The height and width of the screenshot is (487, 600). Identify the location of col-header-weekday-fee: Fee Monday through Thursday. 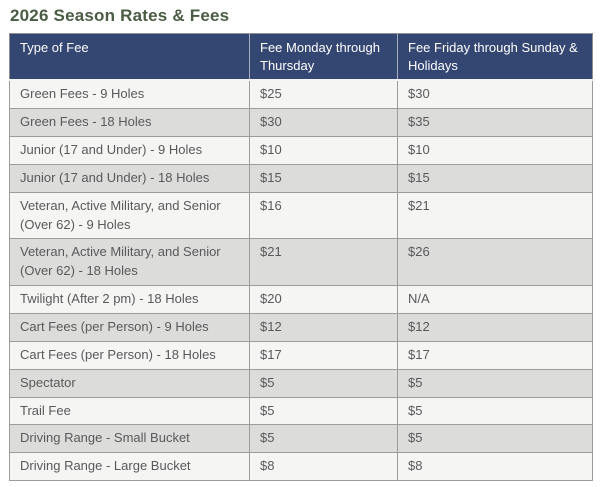
(323, 57).